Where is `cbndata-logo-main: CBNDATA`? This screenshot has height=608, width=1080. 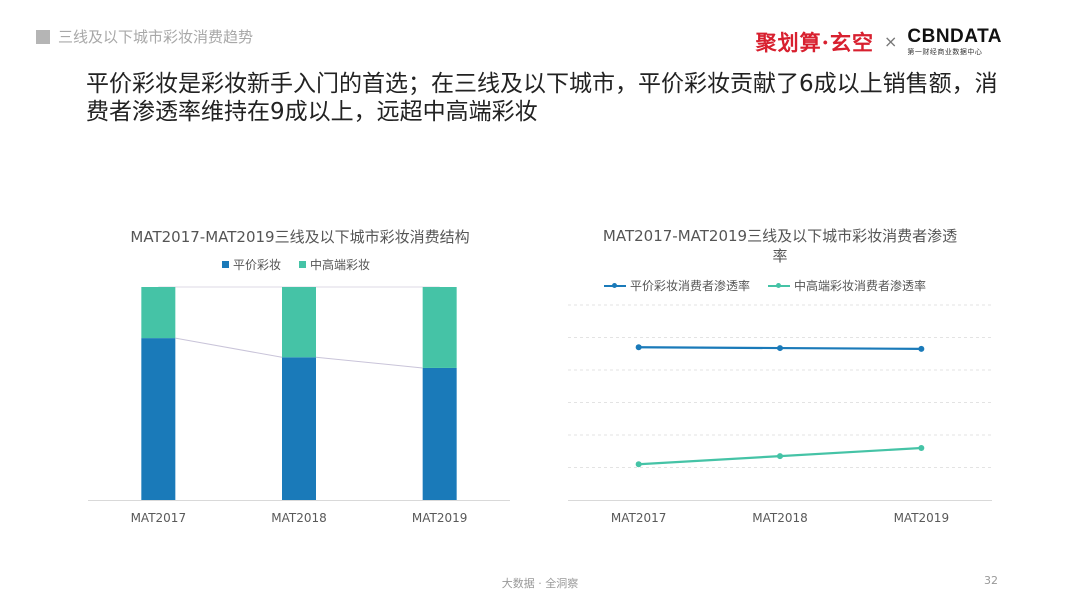
cbndata-logo-main: CBNDATA is located at coordinates (954, 36).